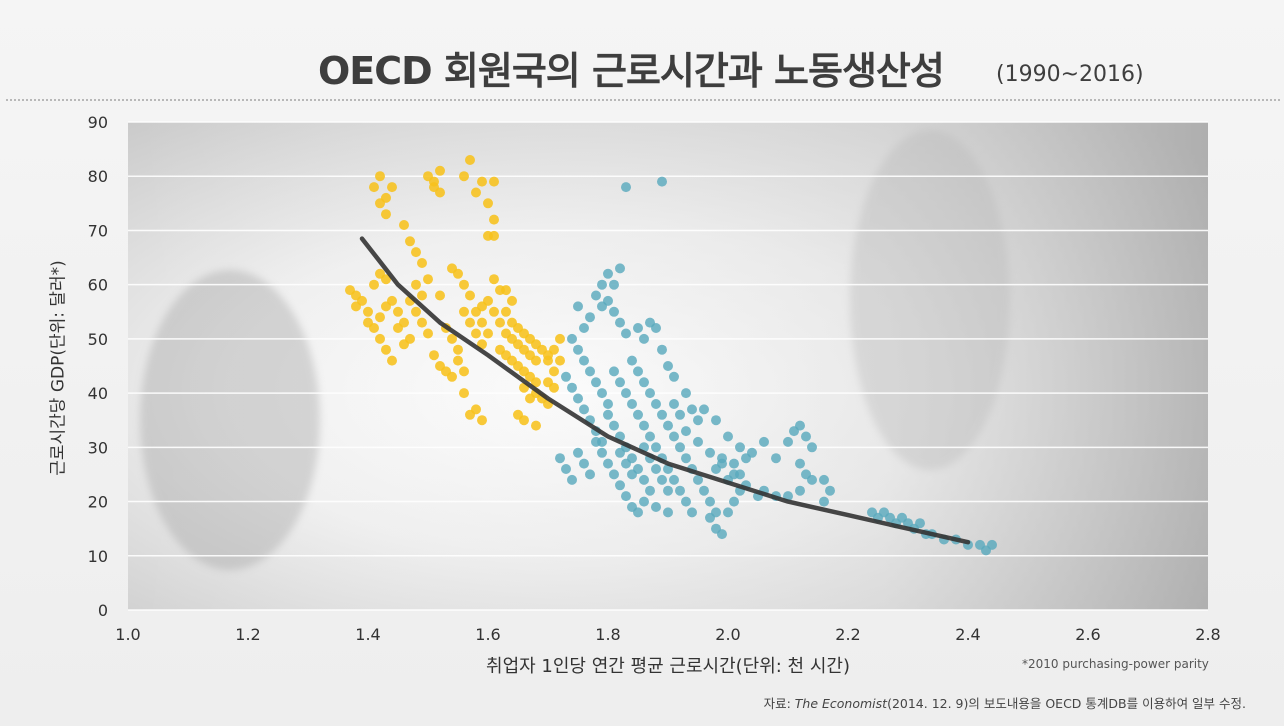 Image resolution: width=1284 pixels, height=726 pixels. Describe the element at coordinates (668, 666) in the screenshot. I see `x-axis-label: 취업자 1인당 연간 평균 근로시간(단위: 천 시간)` at that location.